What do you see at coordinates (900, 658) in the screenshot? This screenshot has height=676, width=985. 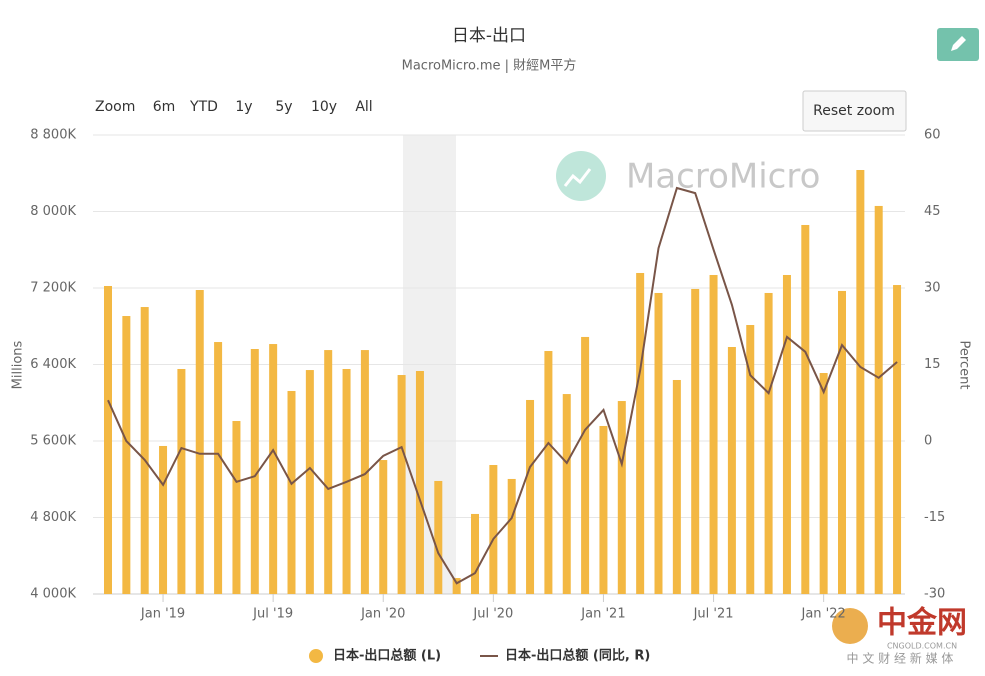 I see `corner-logo-slogan: 中 文 财 经 新 媒 体` at bounding box center [900, 658].